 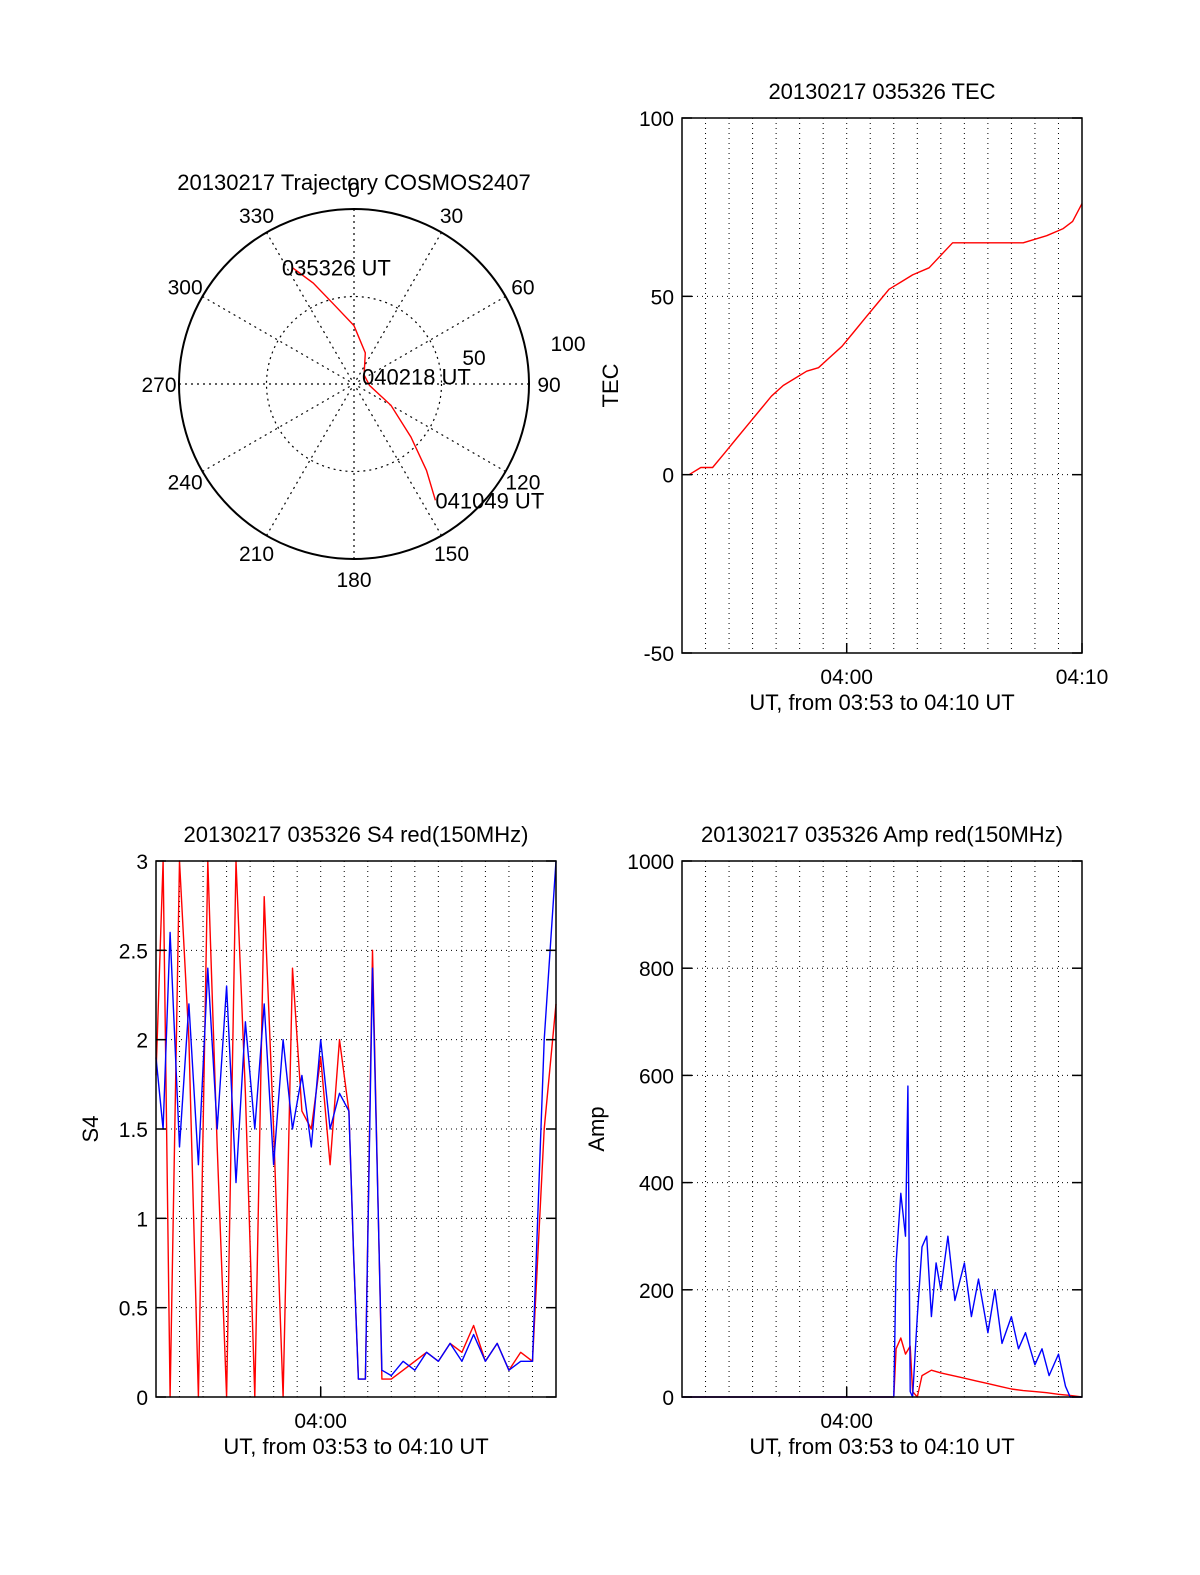 What do you see at coordinates (416, 377) in the screenshot?
I see `trajectory-time-annotation: 040218 UT` at bounding box center [416, 377].